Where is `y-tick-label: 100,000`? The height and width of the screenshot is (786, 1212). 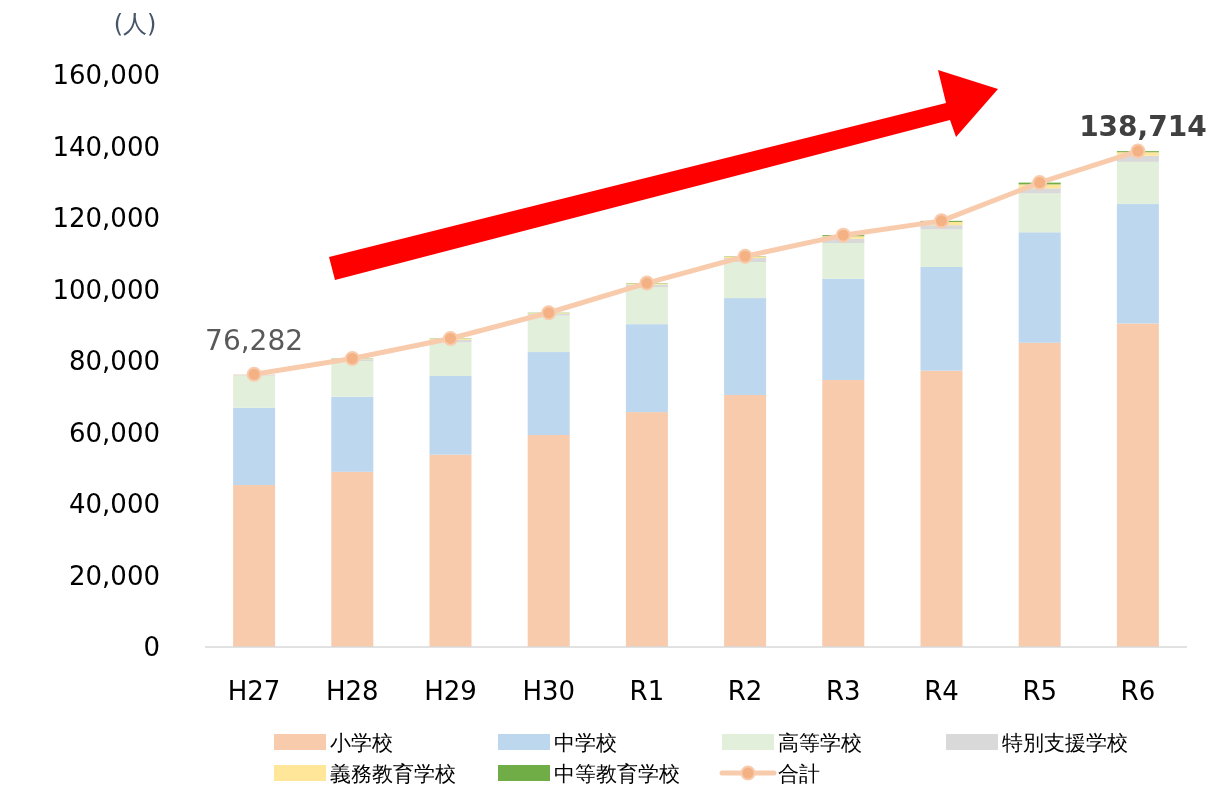 y-tick-label: 100,000 is located at coordinates (106, 289).